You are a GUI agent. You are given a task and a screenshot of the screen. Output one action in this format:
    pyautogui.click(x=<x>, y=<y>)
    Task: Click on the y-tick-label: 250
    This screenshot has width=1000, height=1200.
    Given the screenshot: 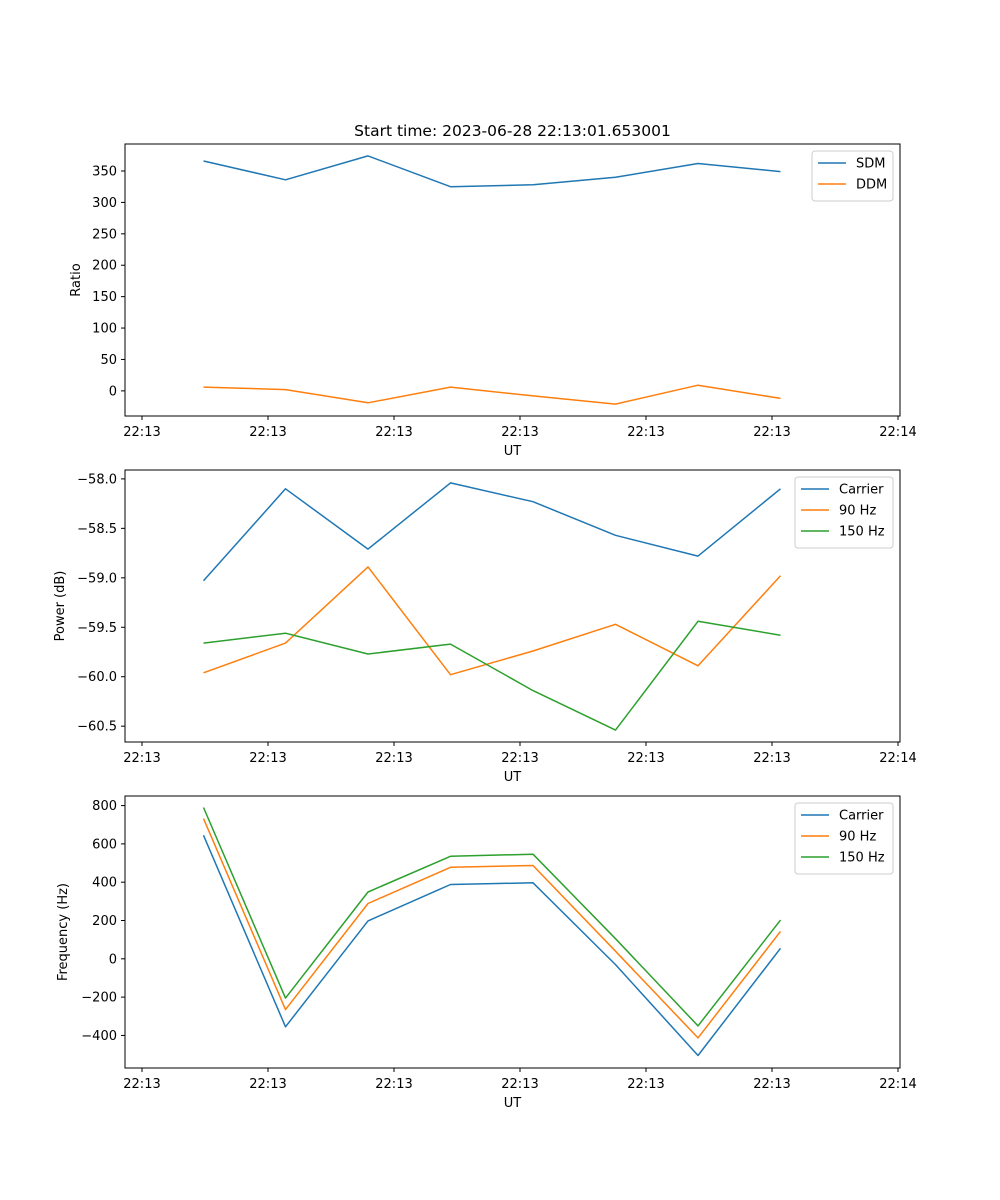 What is the action you would take?
    pyautogui.click(x=104, y=234)
    